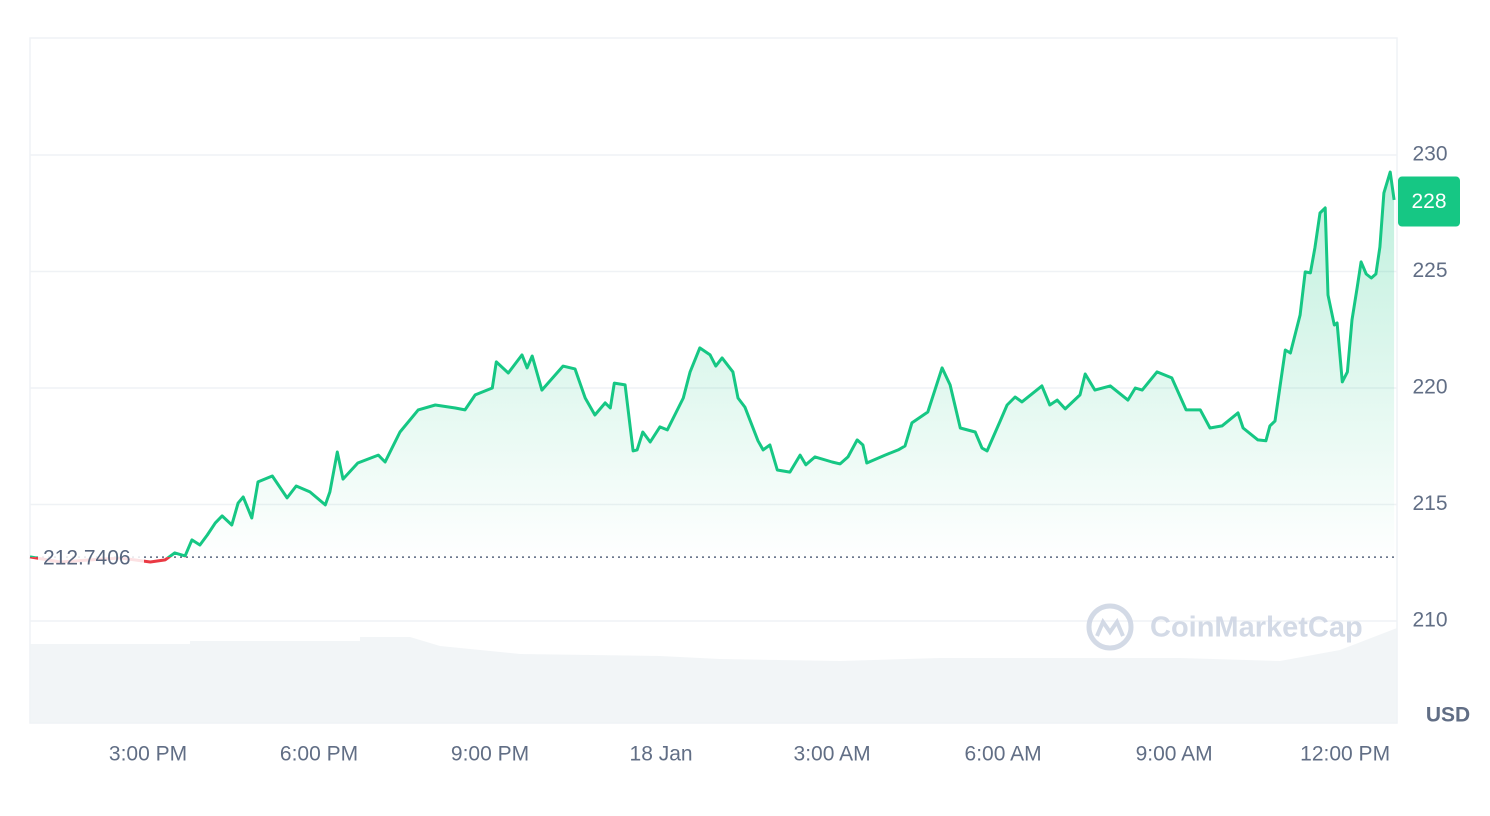  Describe the element at coordinates (1429, 503) in the screenshot. I see `y-tick-label: 215` at that location.